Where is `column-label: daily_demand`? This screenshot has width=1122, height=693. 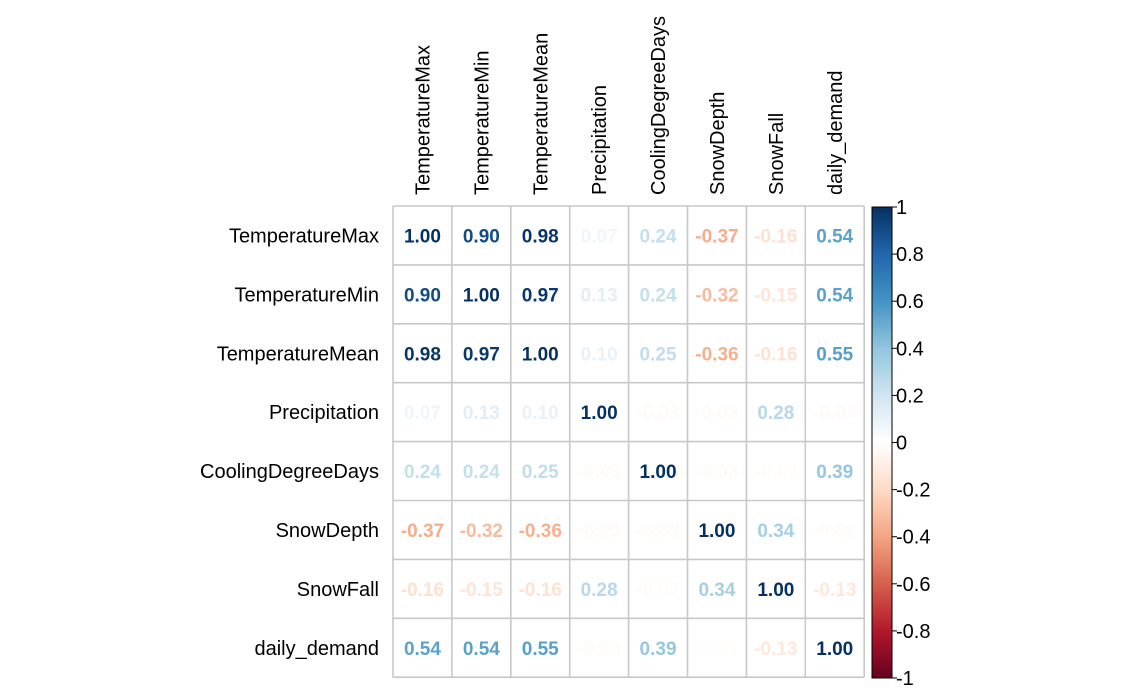
column-label: daily_demand is located at coordinates (836, 132).